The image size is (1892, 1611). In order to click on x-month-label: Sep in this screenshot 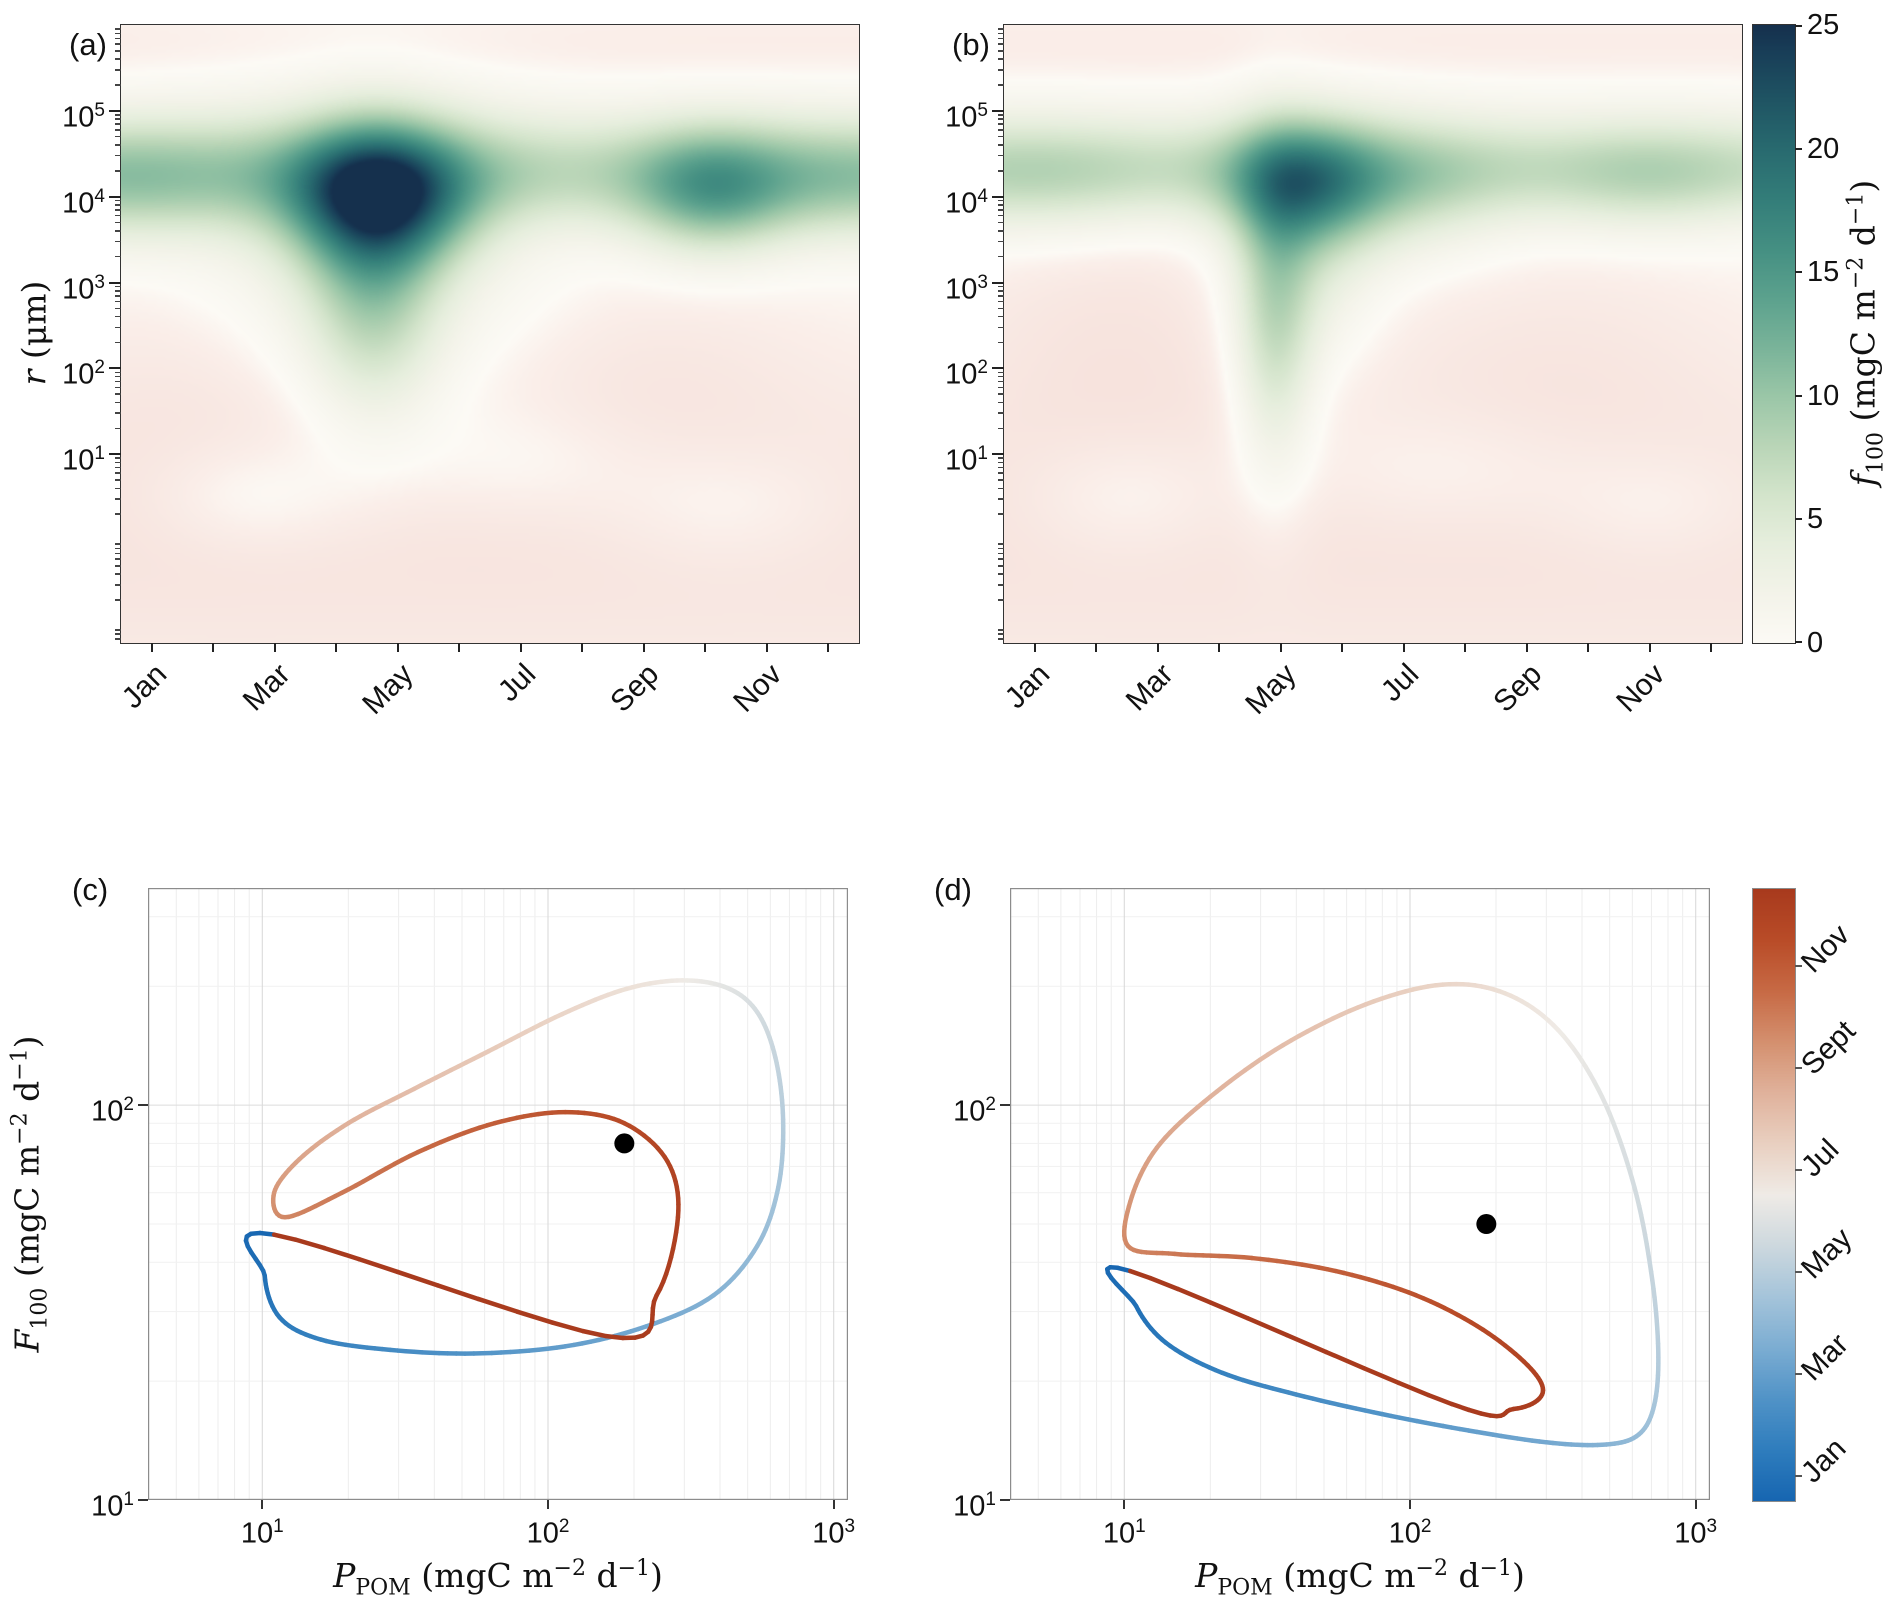, I will do `click(1518, 688)`.